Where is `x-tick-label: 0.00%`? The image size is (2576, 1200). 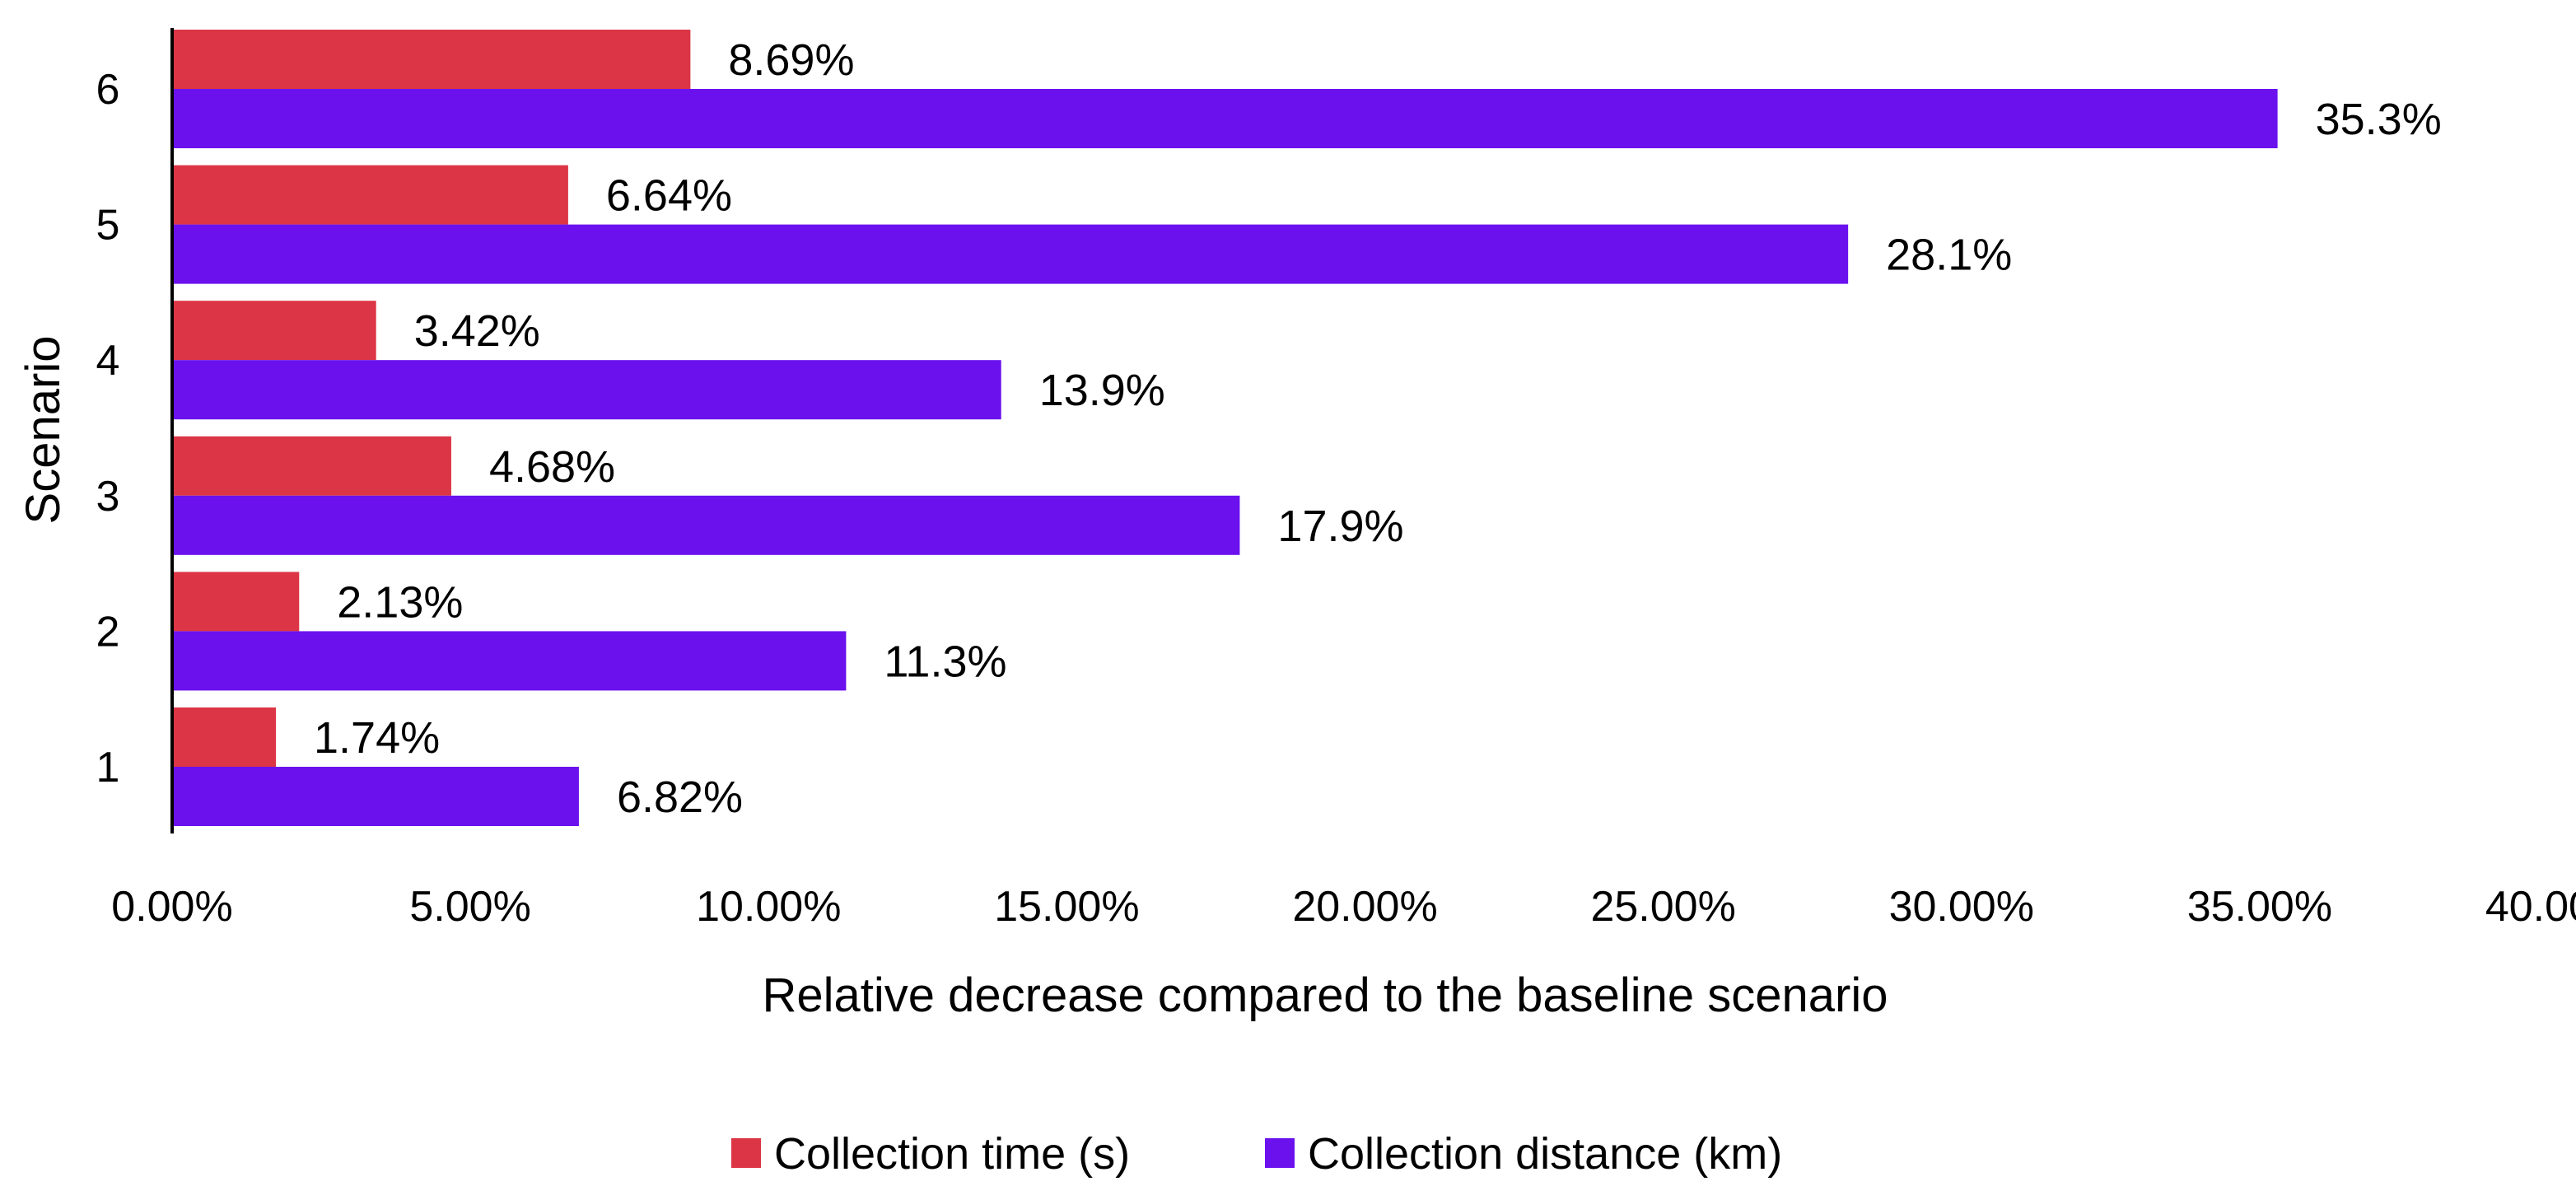 x-tick-label: 0.00% is located at coordinates (171, 907).